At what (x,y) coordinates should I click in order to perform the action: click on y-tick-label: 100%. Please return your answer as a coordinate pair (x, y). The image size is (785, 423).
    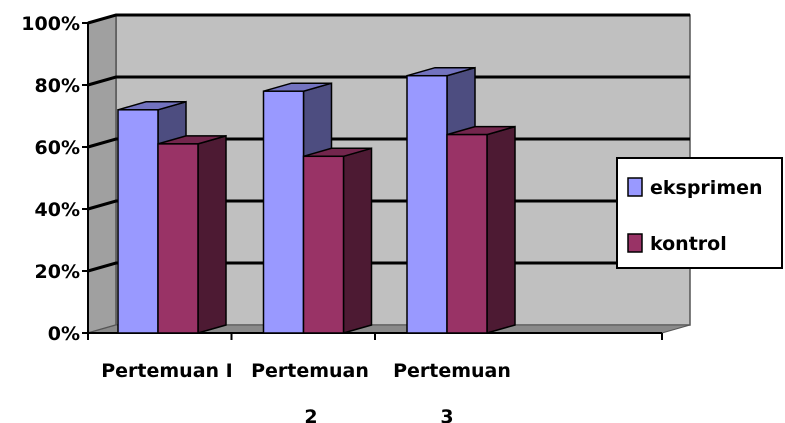
    Looking at the image, I should click on (50, 24).